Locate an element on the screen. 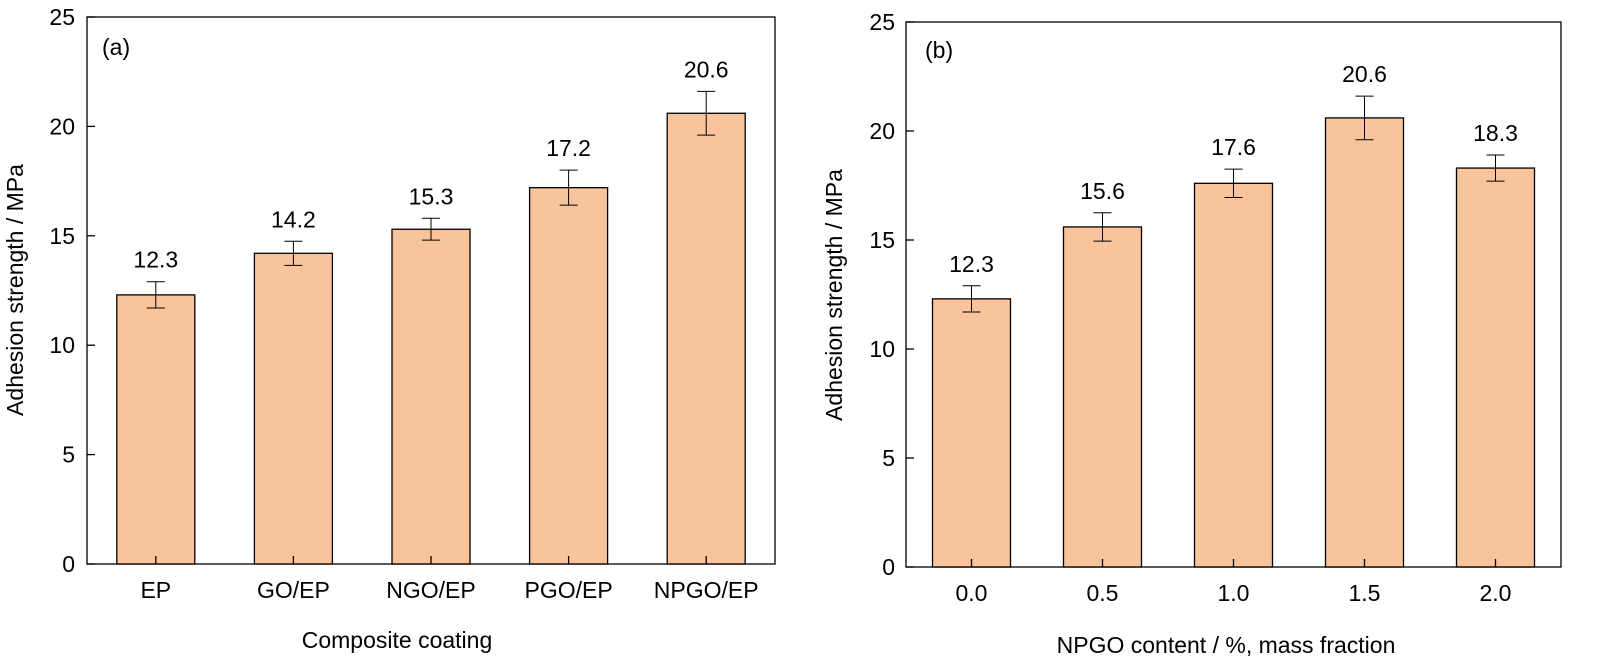 This screenshot has width=1606, height=664. x-axis-ticks-a: EP GO/EP NGO/EP PGO/EP NPGO/EP is located at coordinates (449, 579).